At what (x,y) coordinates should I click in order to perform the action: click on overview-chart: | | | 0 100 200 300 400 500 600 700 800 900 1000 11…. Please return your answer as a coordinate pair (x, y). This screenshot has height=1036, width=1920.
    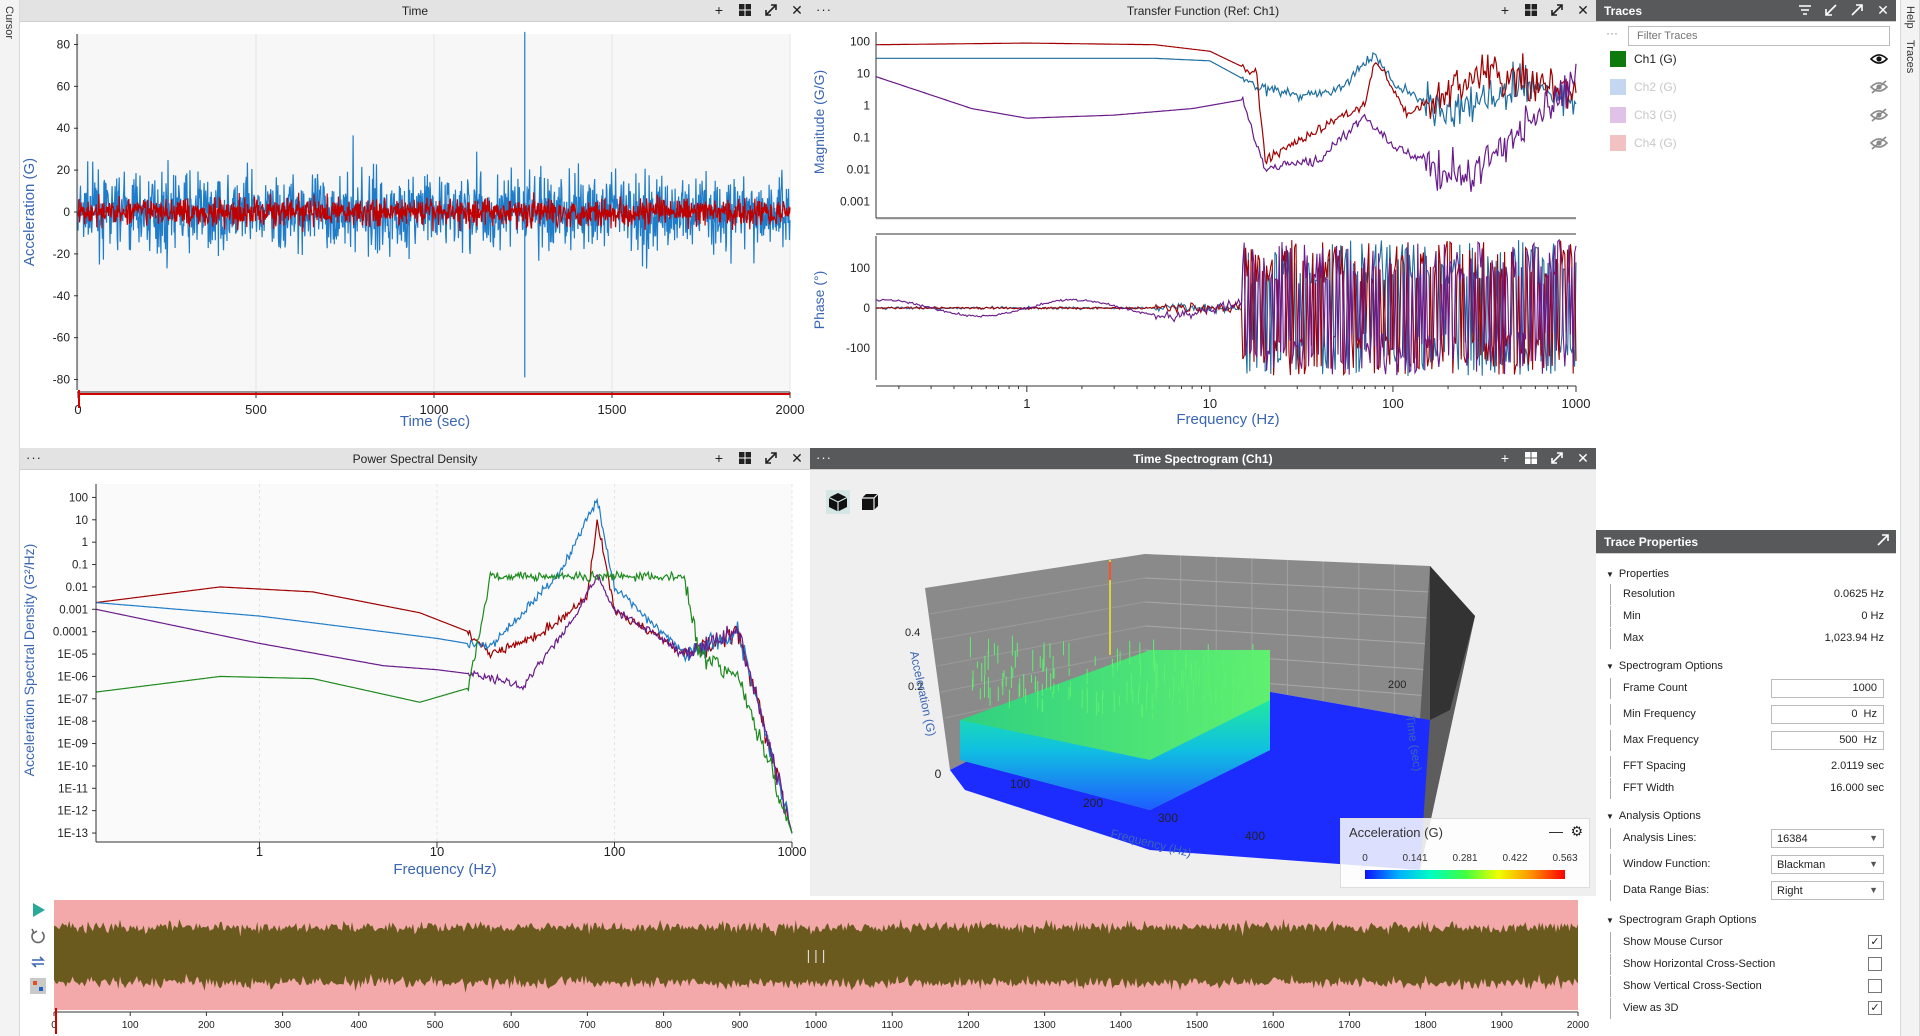
    Looking at the image, I should click on (816, 966).